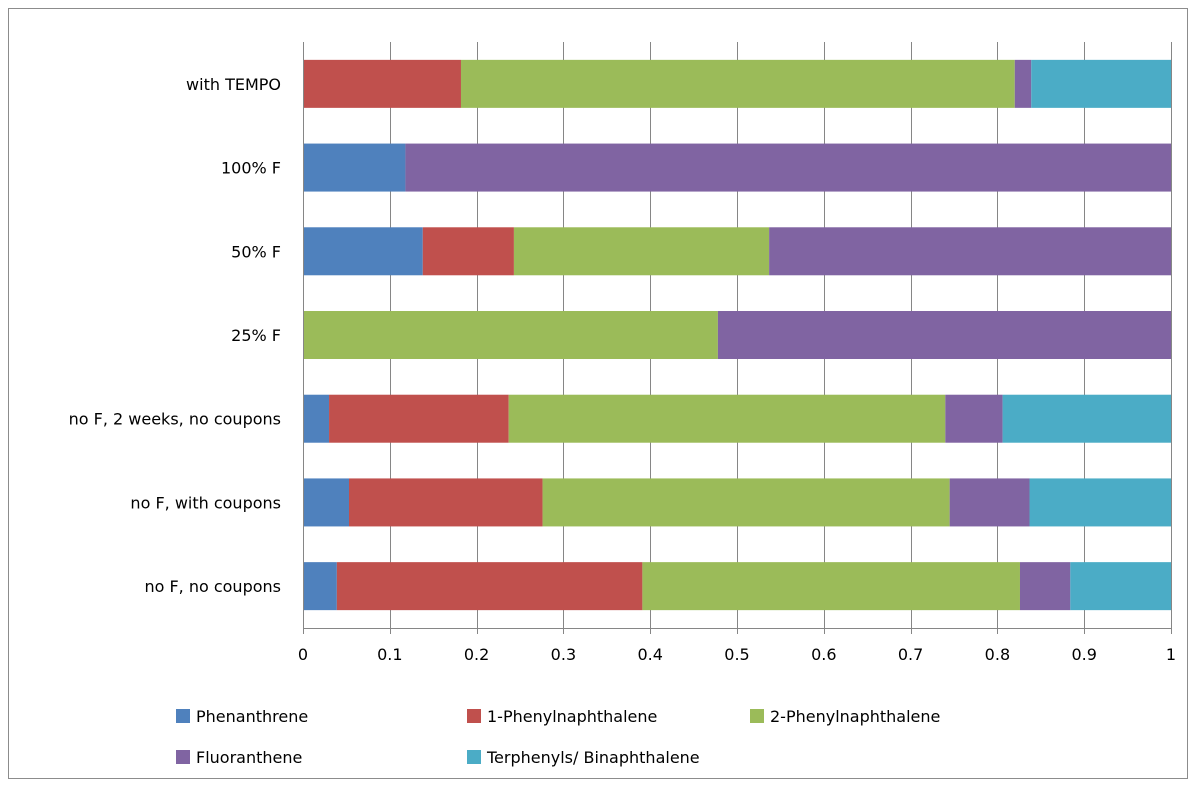 The image size is (1196, 787). Describe the element at coordinates (389, 654) in the screenshot. I see `x-tick-label: 0.1` at that location.